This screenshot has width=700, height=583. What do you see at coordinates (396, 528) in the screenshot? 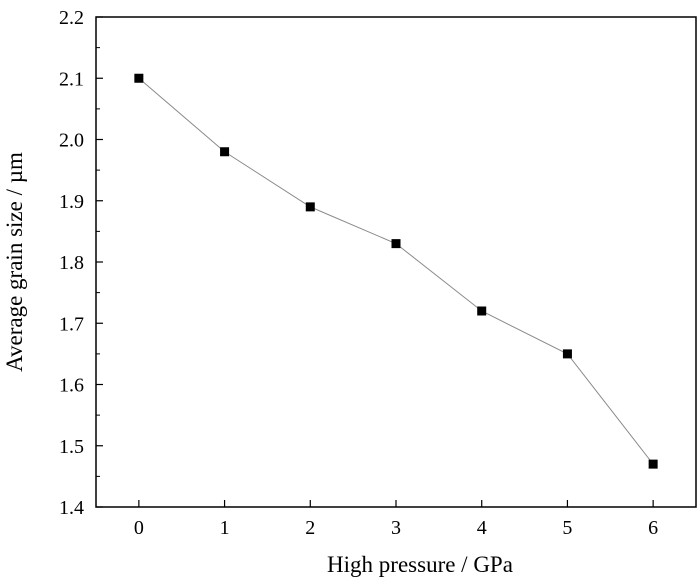
I see `x-tick-label: 3` at bounding box center [396, 528].